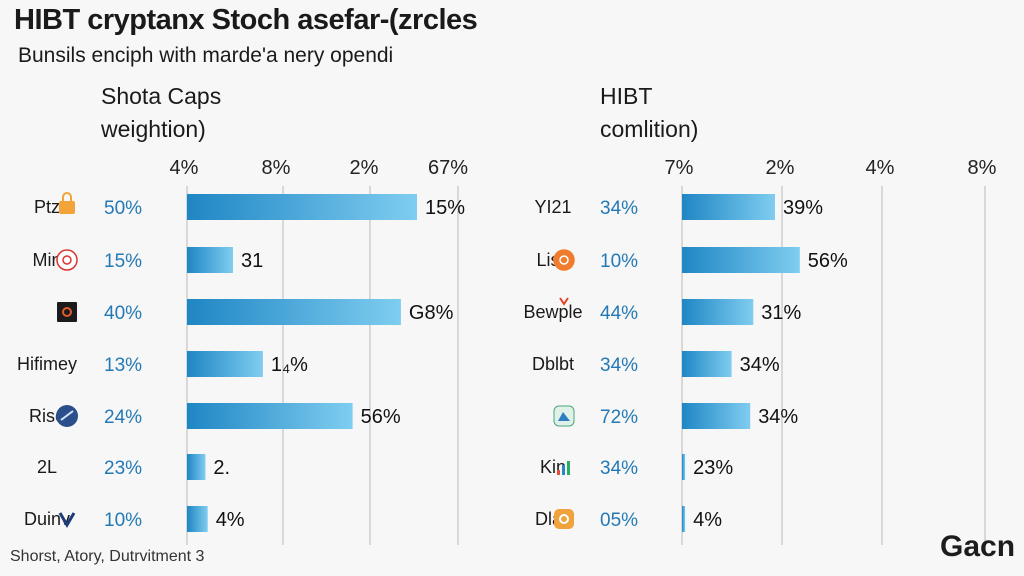 This screenshot has width=1024, height=576. Describe the element at coordinates (252, 261) in the screenshot. I see `bar-data-label: 31` at that location.